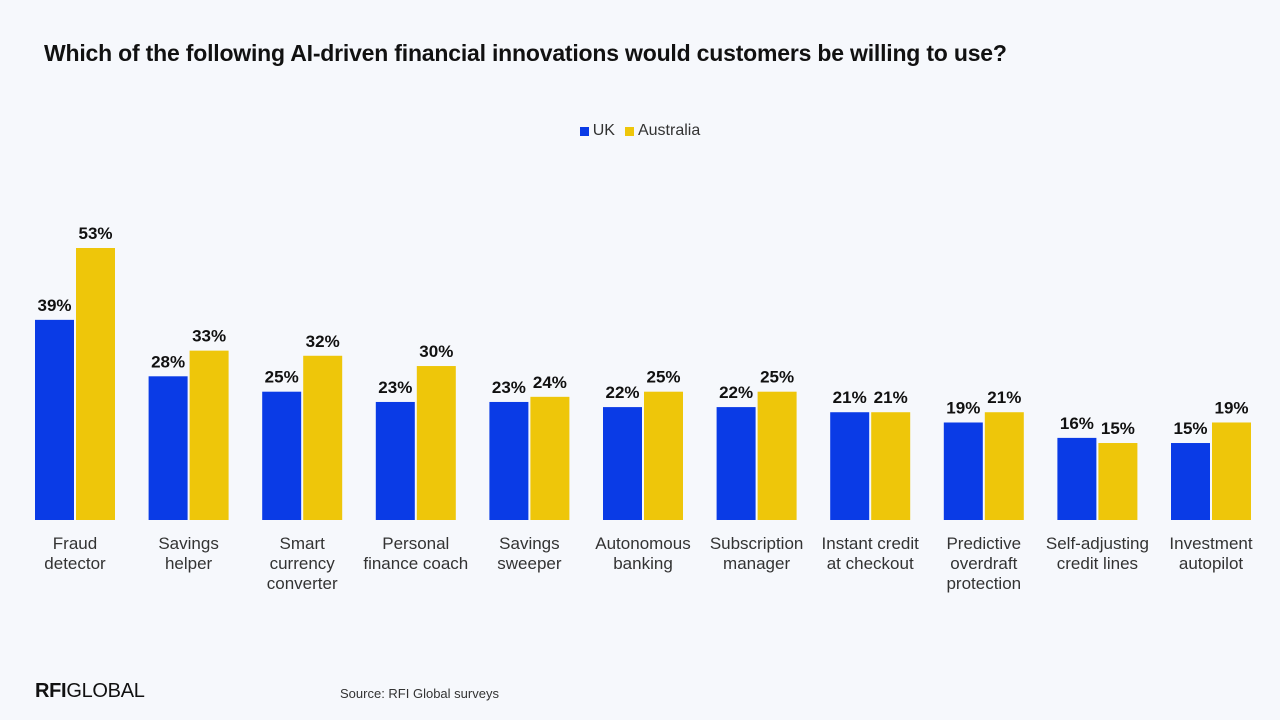 This screenshot has width=1280, height=720. What do you see at coordinates (603, 130) in the screenshot?
I see `legend-label-uk: UK` at bounding box center [603, 130].